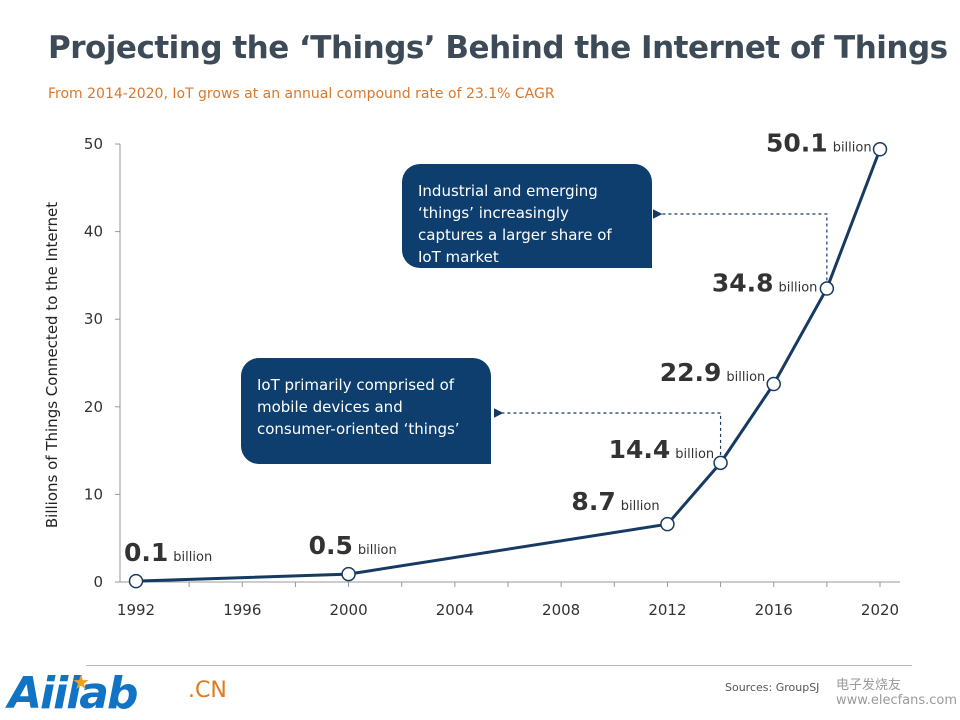 The width and height of the screenshot is (960, 720). I want to click on data-label: 22.9 billion, so click(713, 372).